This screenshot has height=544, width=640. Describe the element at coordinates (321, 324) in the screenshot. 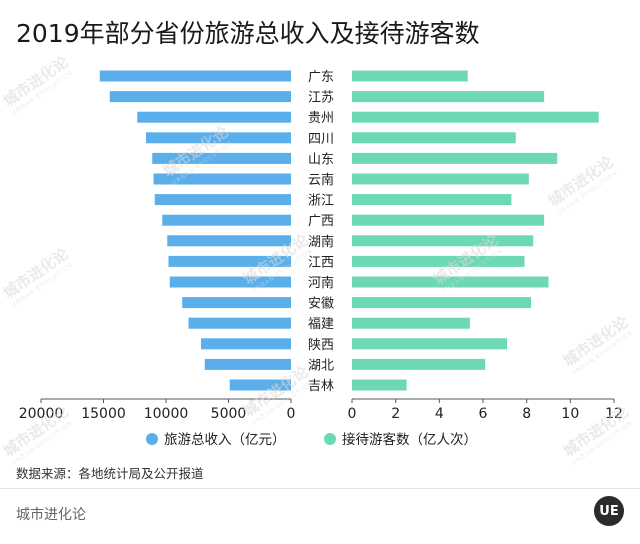

I see `category-label: 福建` at that location.